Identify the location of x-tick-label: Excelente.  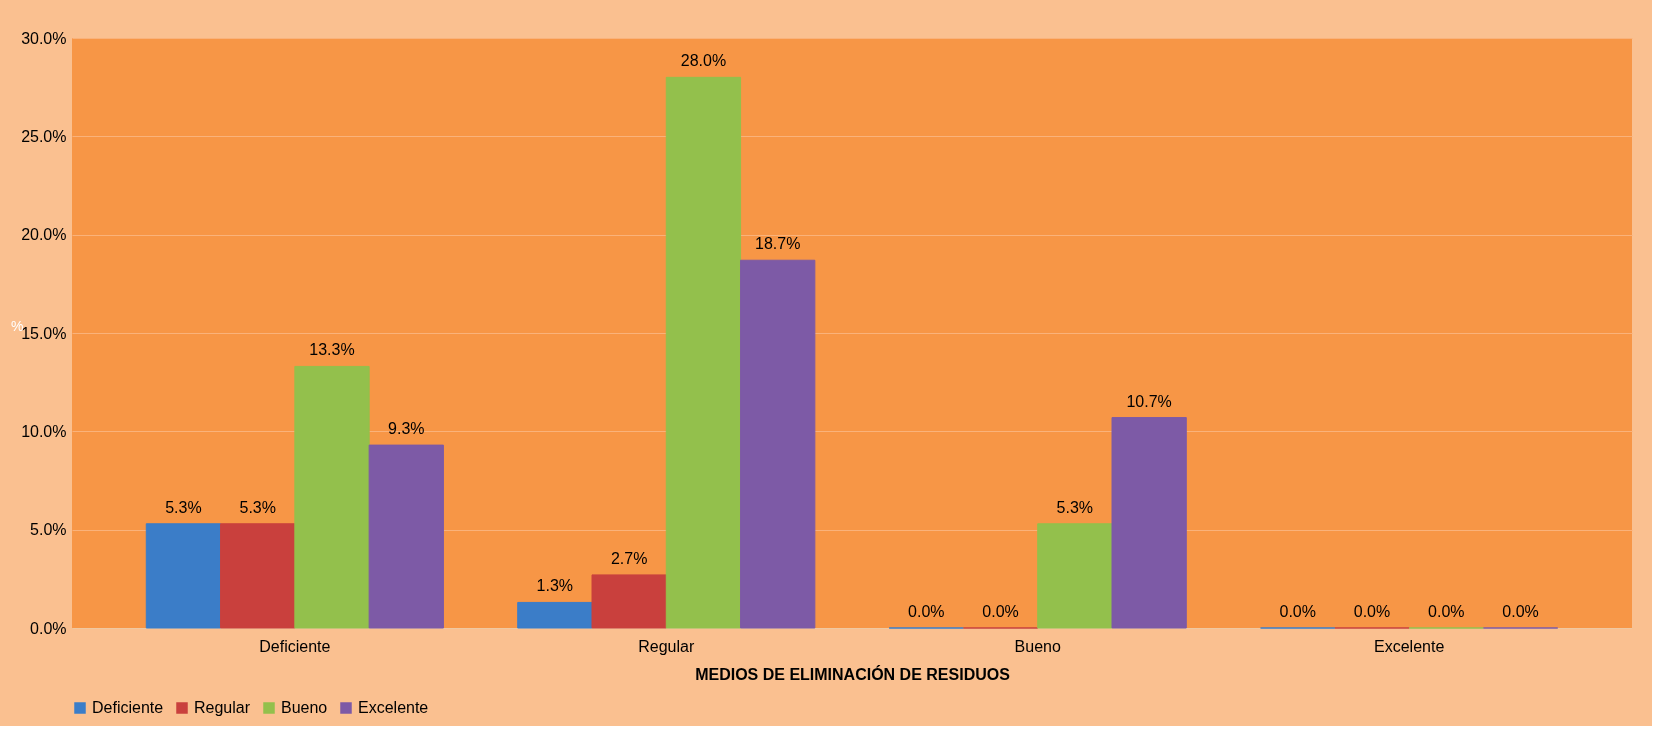
(1409, 646).